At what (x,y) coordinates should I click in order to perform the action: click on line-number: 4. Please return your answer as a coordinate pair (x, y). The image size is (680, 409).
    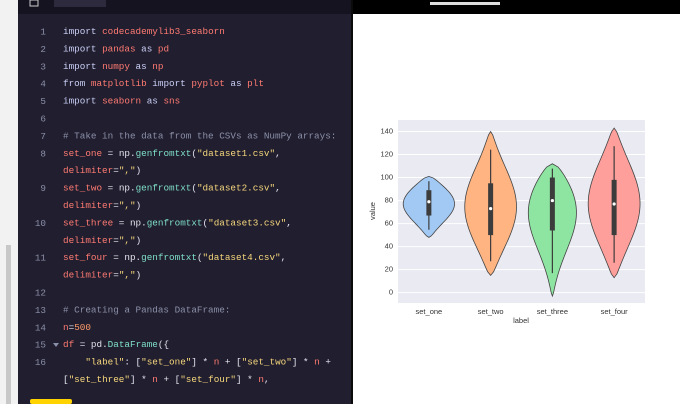
    Looking at the image, I should click on (43, 84).